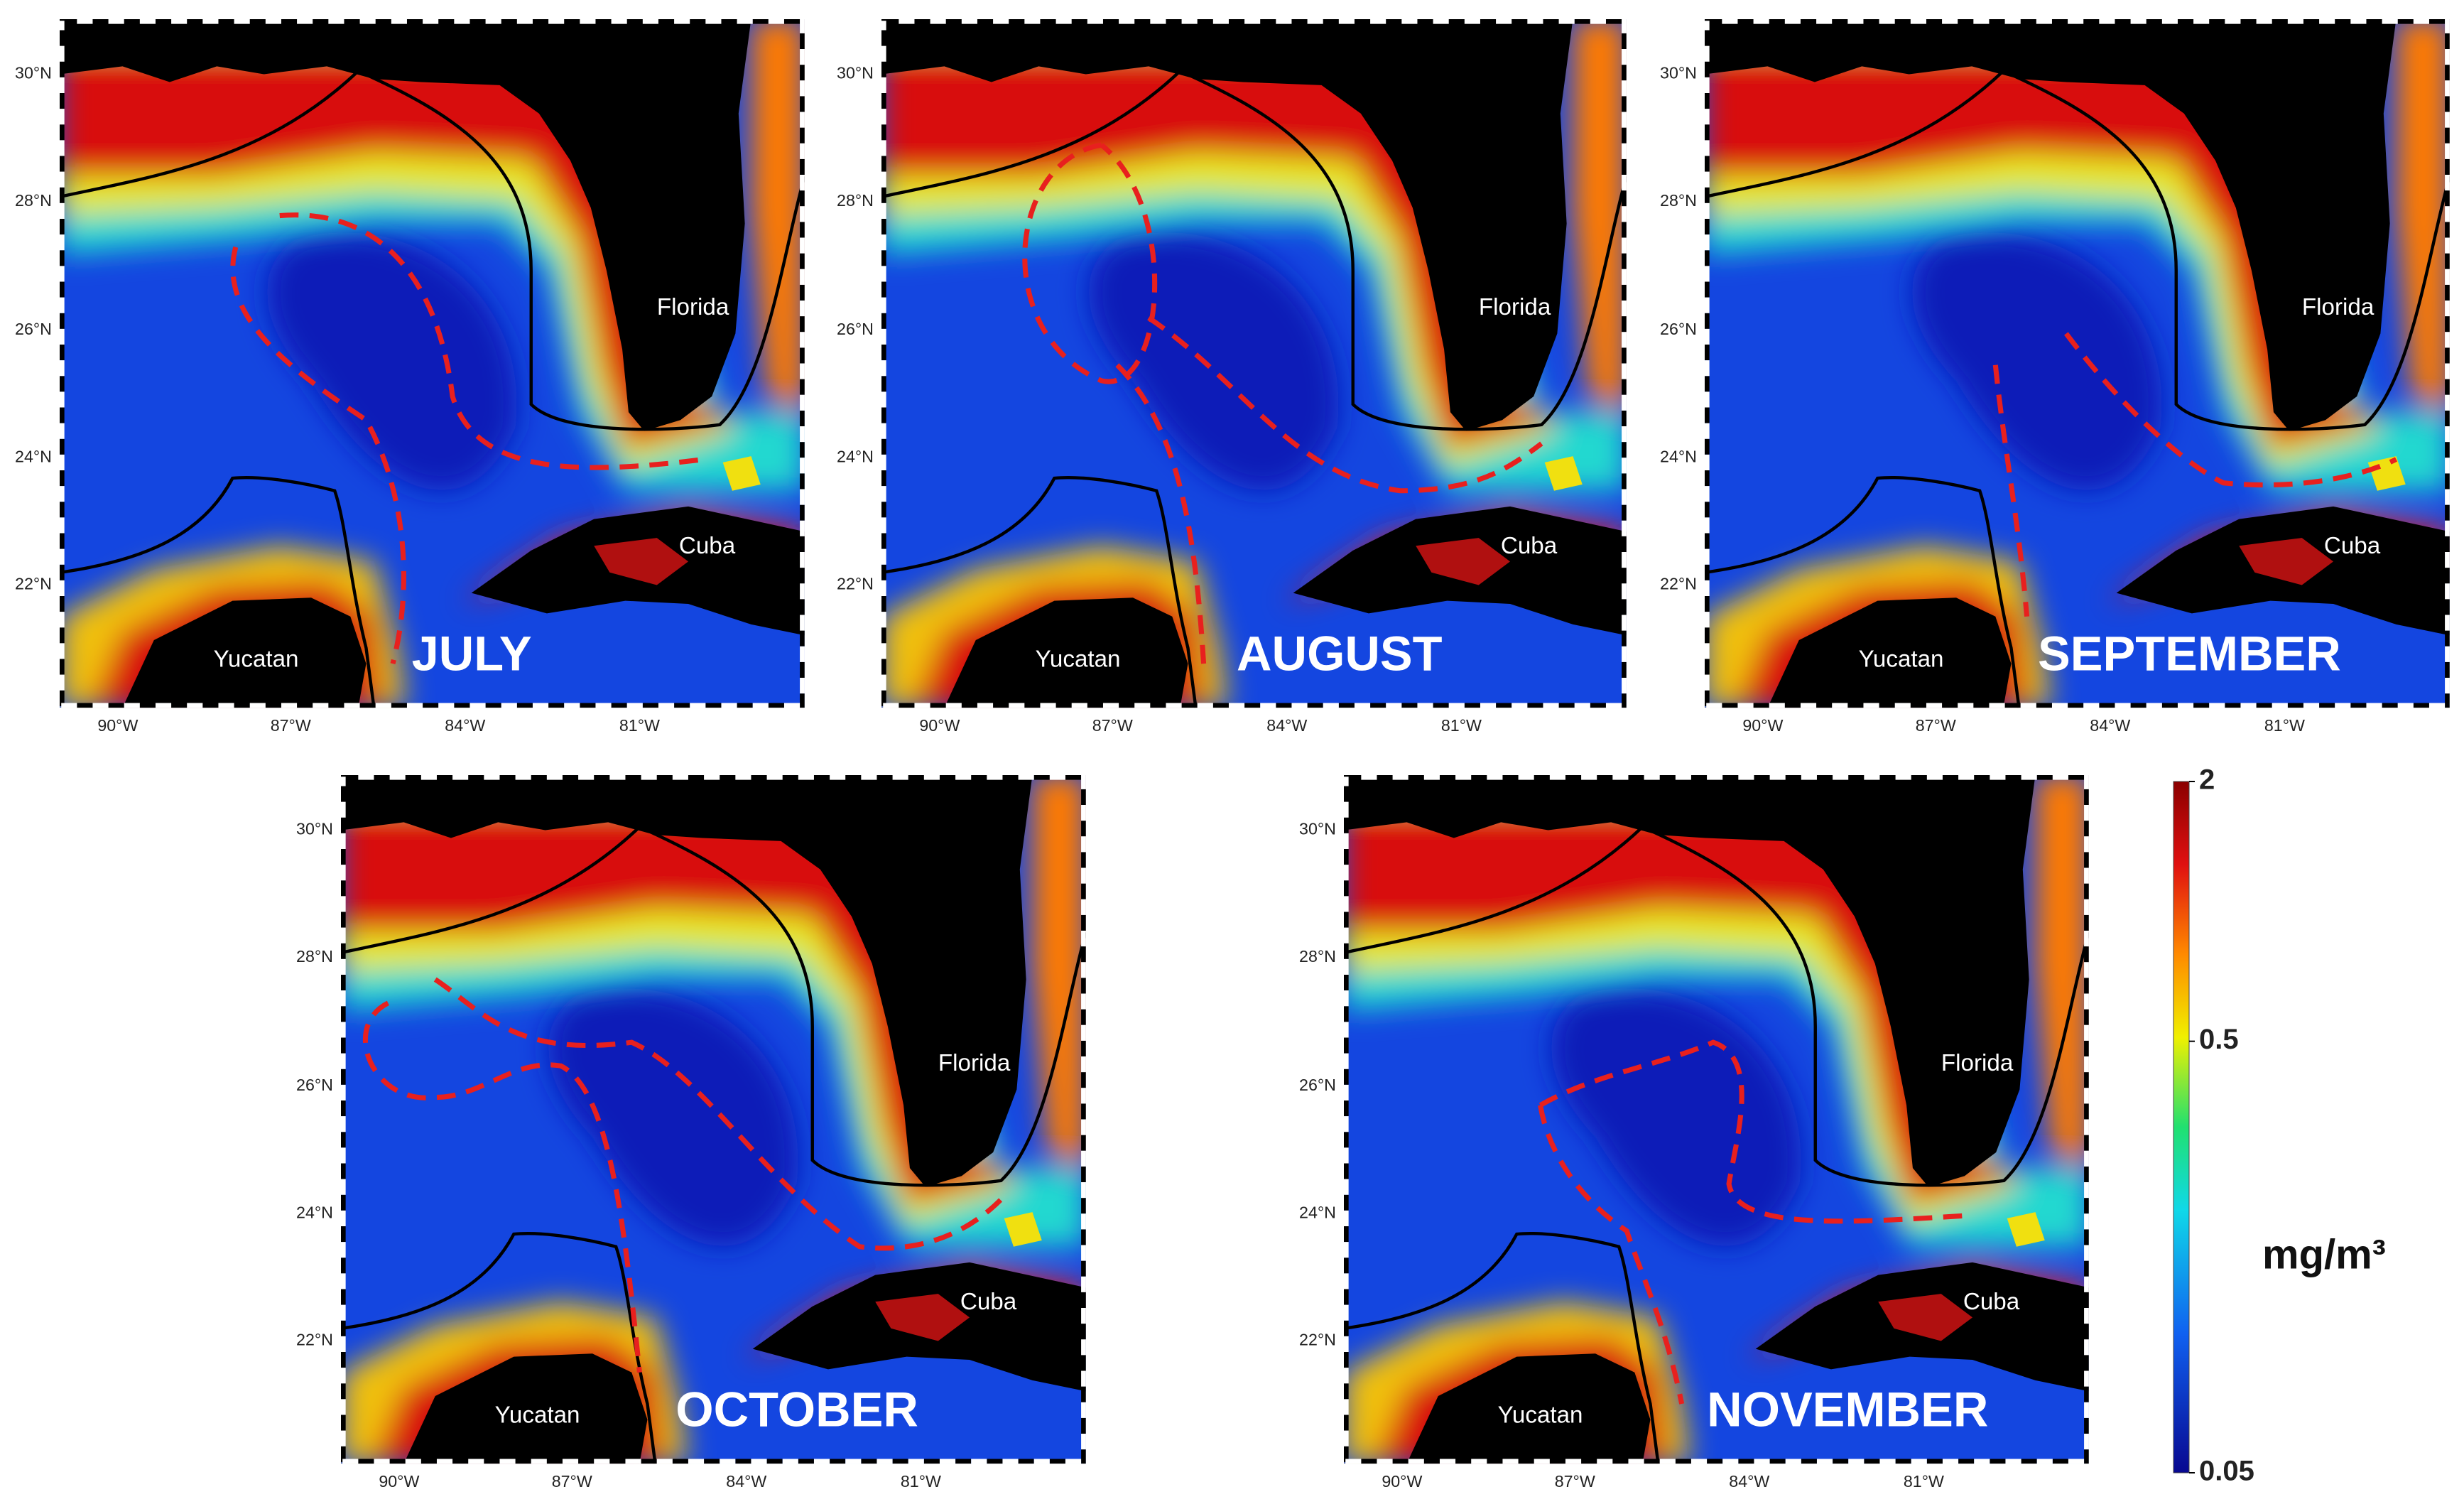  Describe the element at coordinates (796, 1409) in the screenshot. I see `month-label: OCTOBER` at that location.